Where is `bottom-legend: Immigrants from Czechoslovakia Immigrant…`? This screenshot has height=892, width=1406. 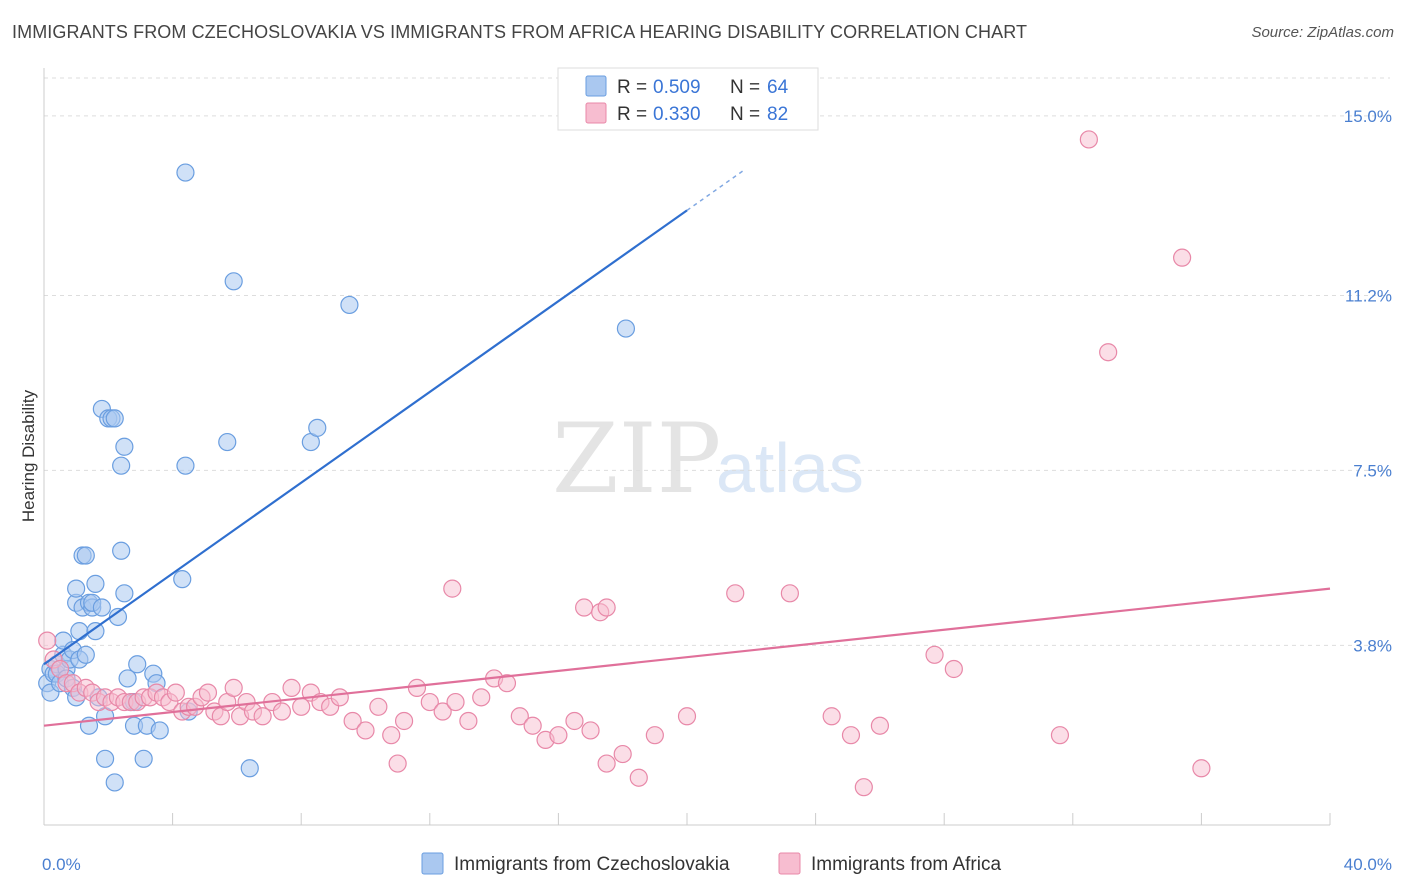 bottom-legend: Immigrants from Czechoslovakia Immigrant… is located at coordinates (711, 863).